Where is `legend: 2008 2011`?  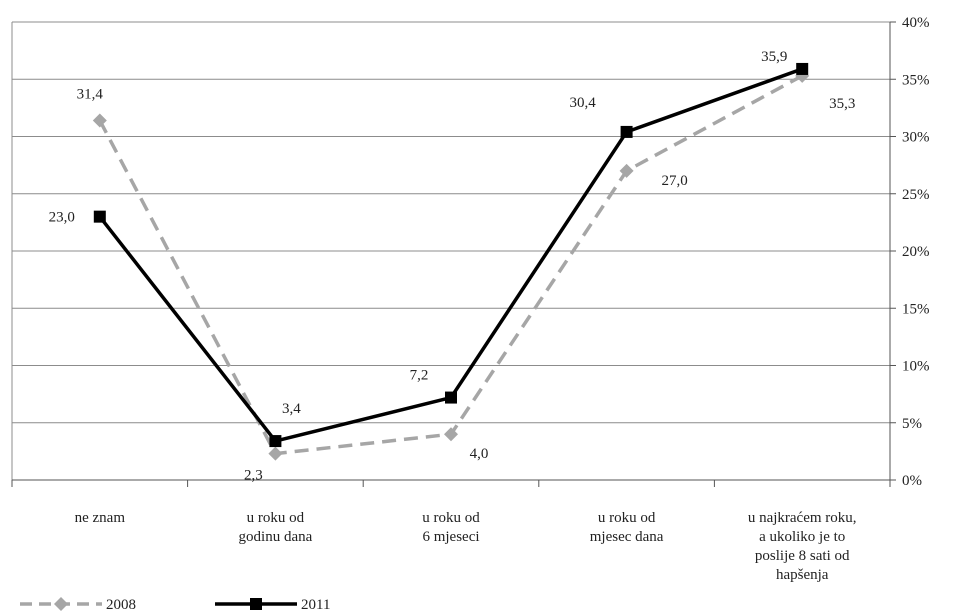
legend: 2008 2011 is located at coordinates (175, 605).